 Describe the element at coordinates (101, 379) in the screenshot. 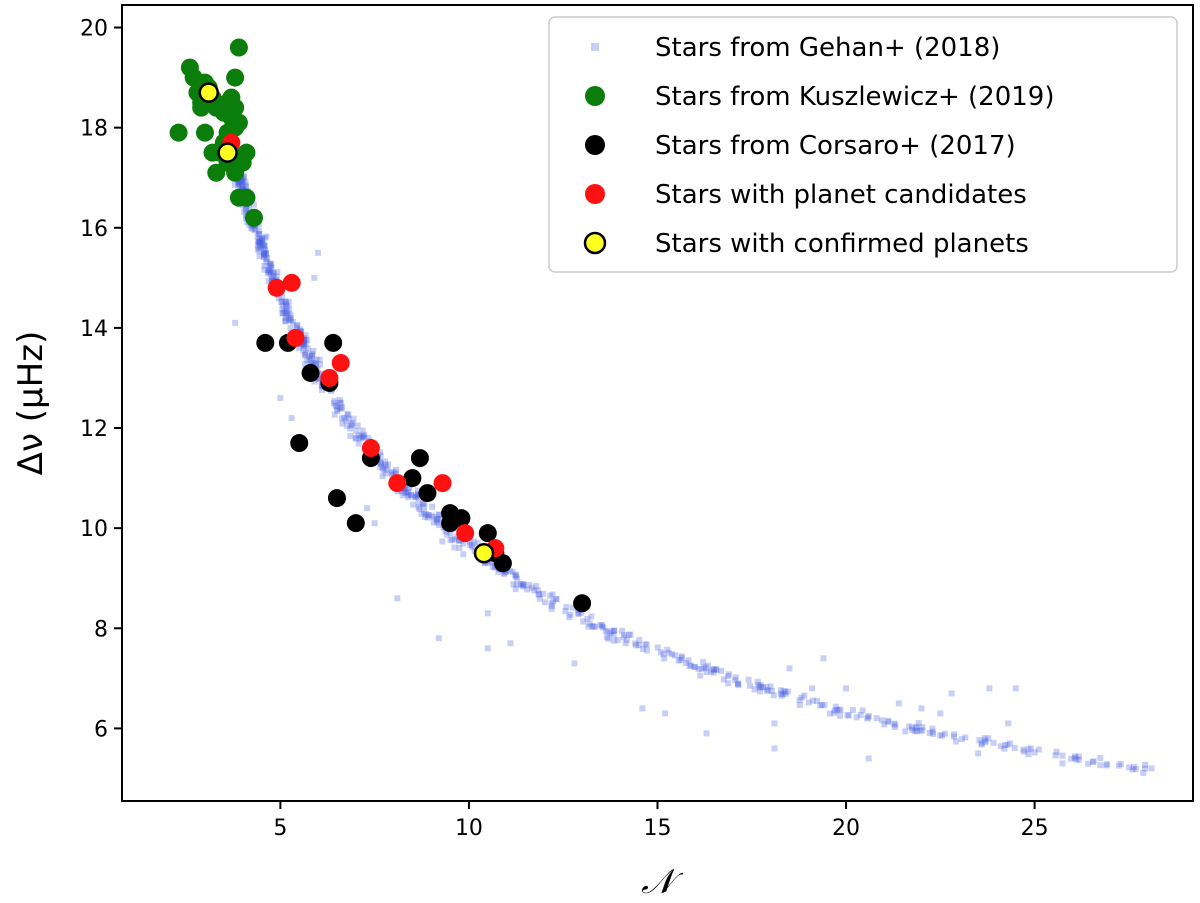

I see `y-axis: 6 8 10 12 14 16 18 20` at that location.